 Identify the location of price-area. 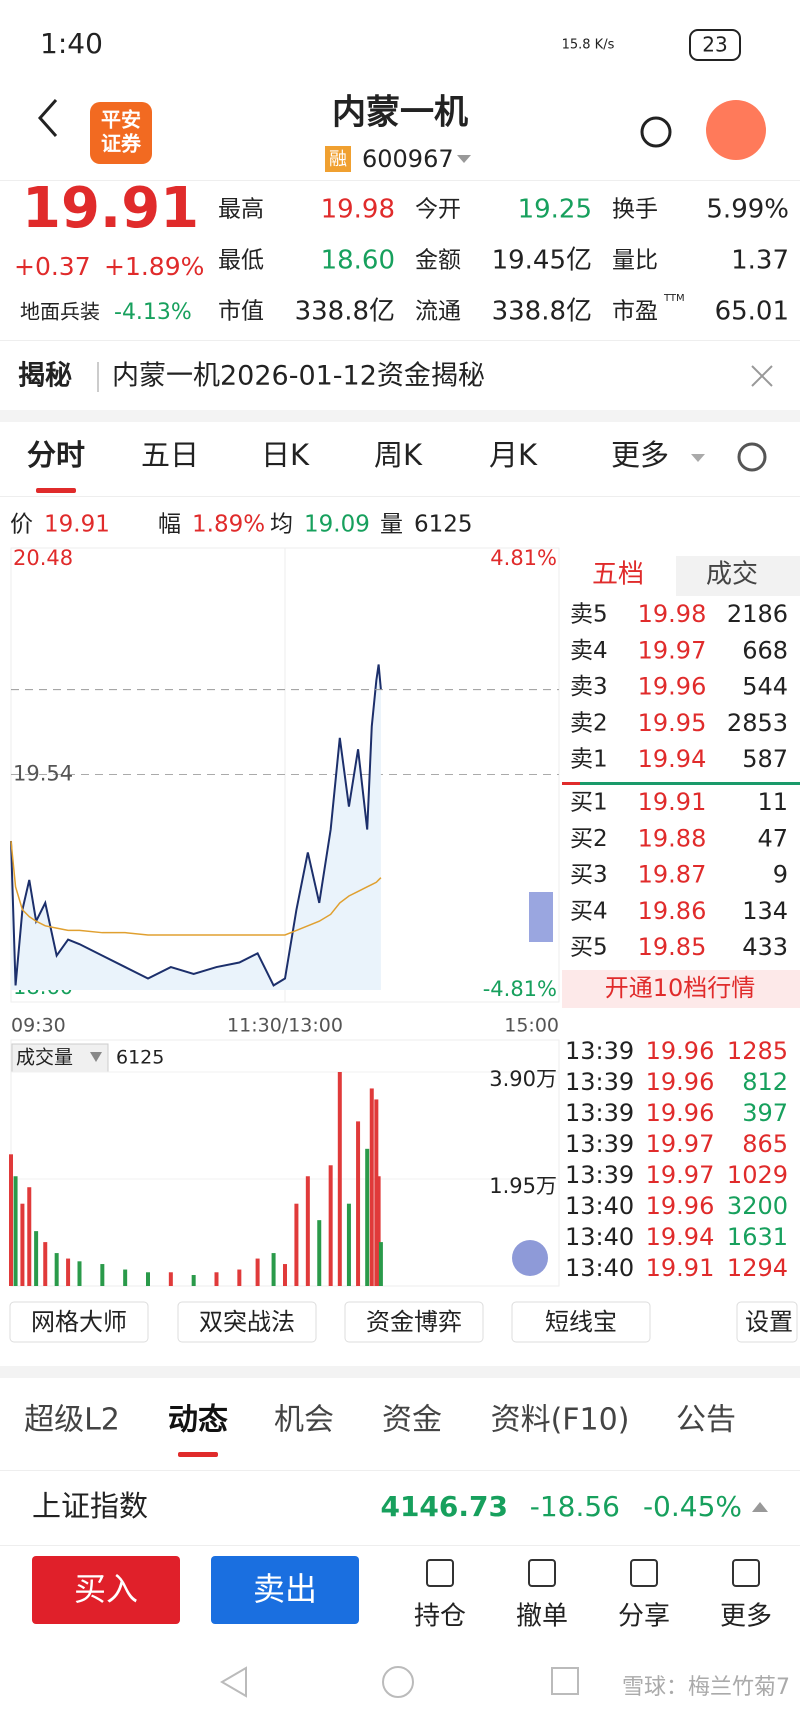
(196, 827).